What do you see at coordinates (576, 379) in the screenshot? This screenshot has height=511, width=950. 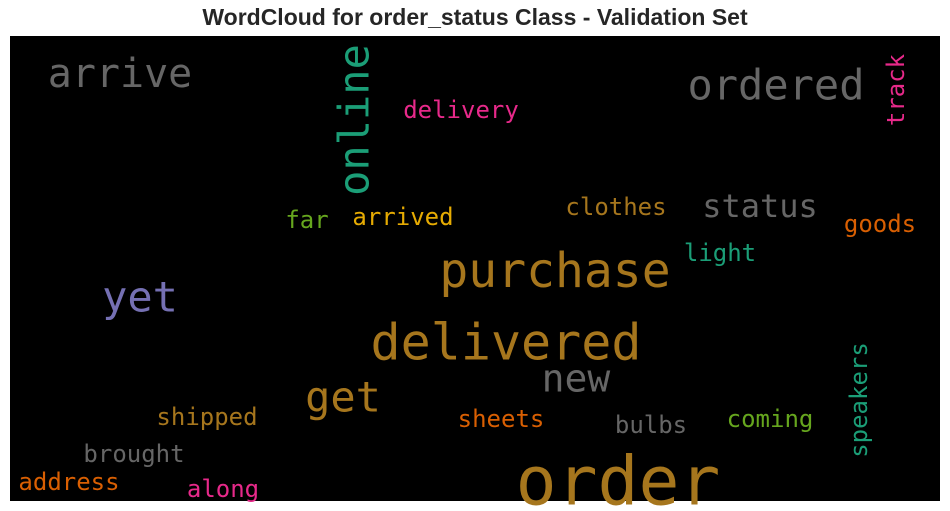 I see `word-new: new` at bounding box center [576, 379].